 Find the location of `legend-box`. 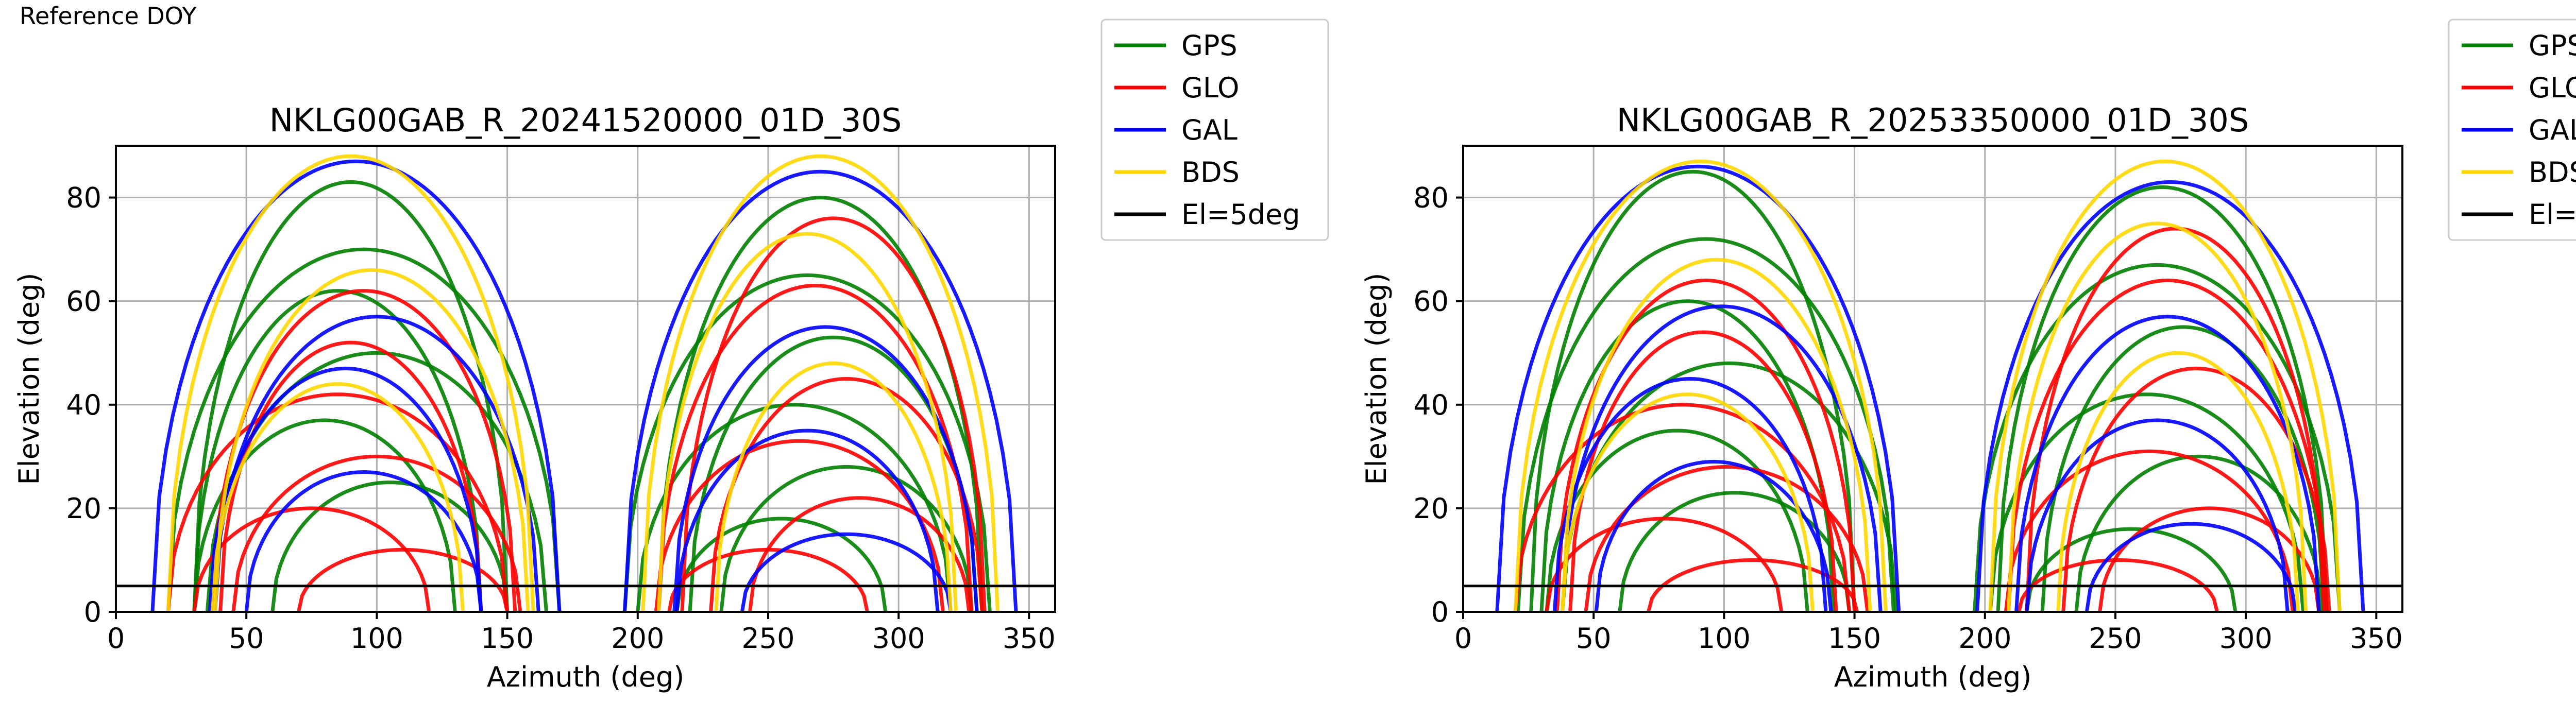

legend-box is located at coordinates (1214, 130).